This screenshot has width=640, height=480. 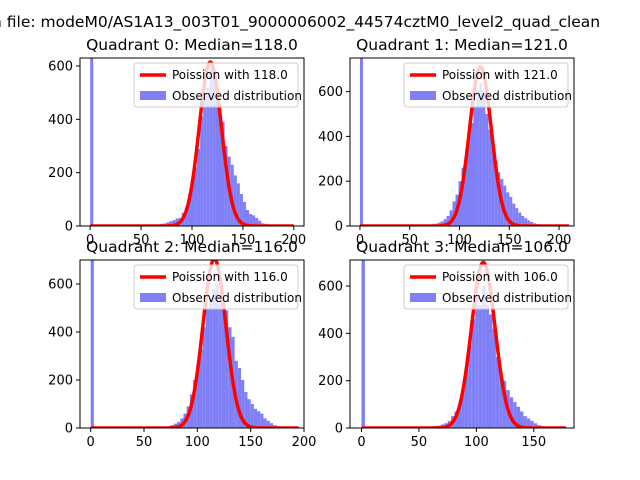 I want to click on panel-title: Quadrant 0: Median=118.0, so click(x=192, y=45).